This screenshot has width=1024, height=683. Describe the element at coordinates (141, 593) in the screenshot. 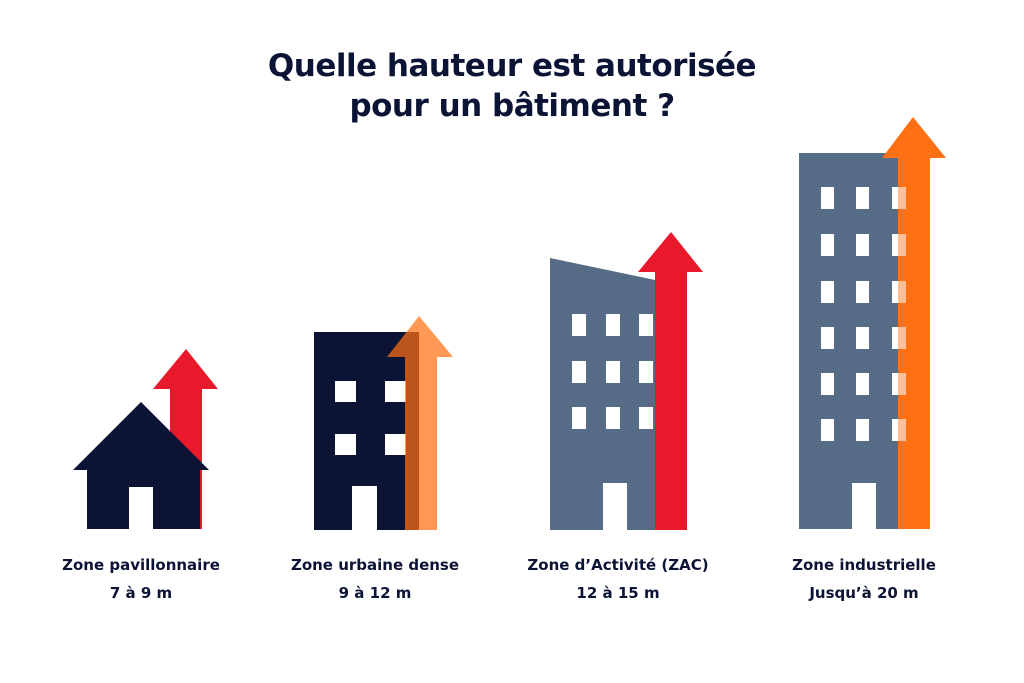

I see `zone-height-range: 7 à 9 m` at that location.